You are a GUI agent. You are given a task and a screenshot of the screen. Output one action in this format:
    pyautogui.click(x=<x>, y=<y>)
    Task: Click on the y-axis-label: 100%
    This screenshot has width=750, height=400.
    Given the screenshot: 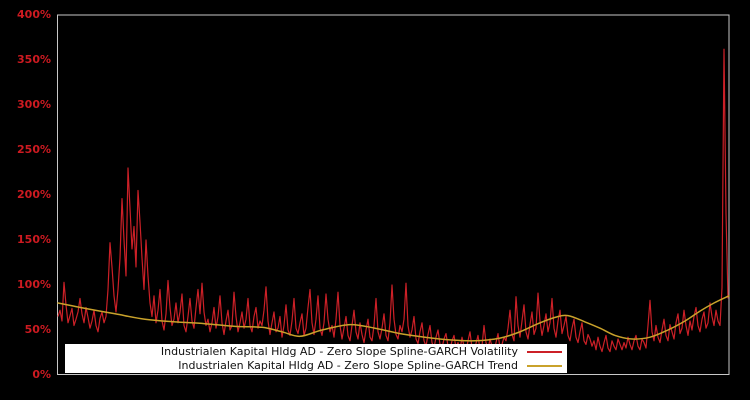 What is the action you would take?
    pyautogui.click(x=34, y=284)
    